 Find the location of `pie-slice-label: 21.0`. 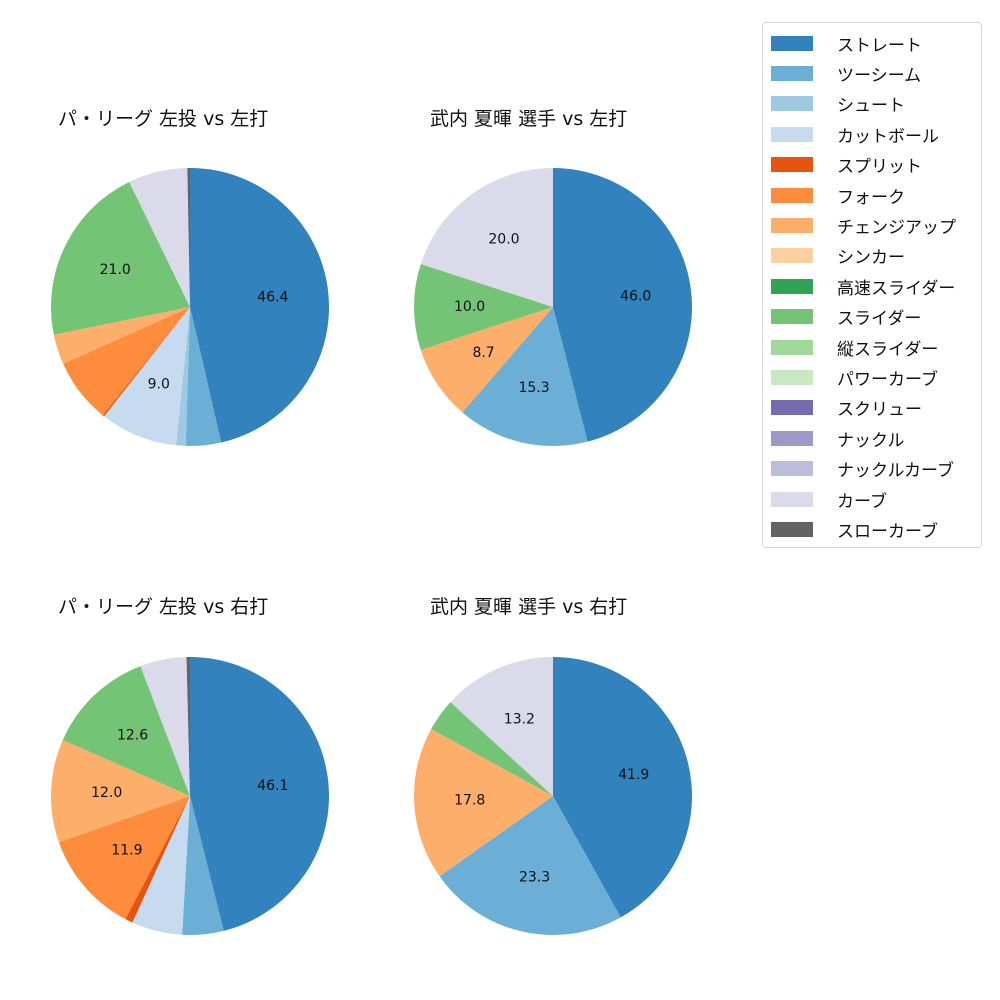

pie-slice-label: 21.0 is located at coordinates (115, 270).